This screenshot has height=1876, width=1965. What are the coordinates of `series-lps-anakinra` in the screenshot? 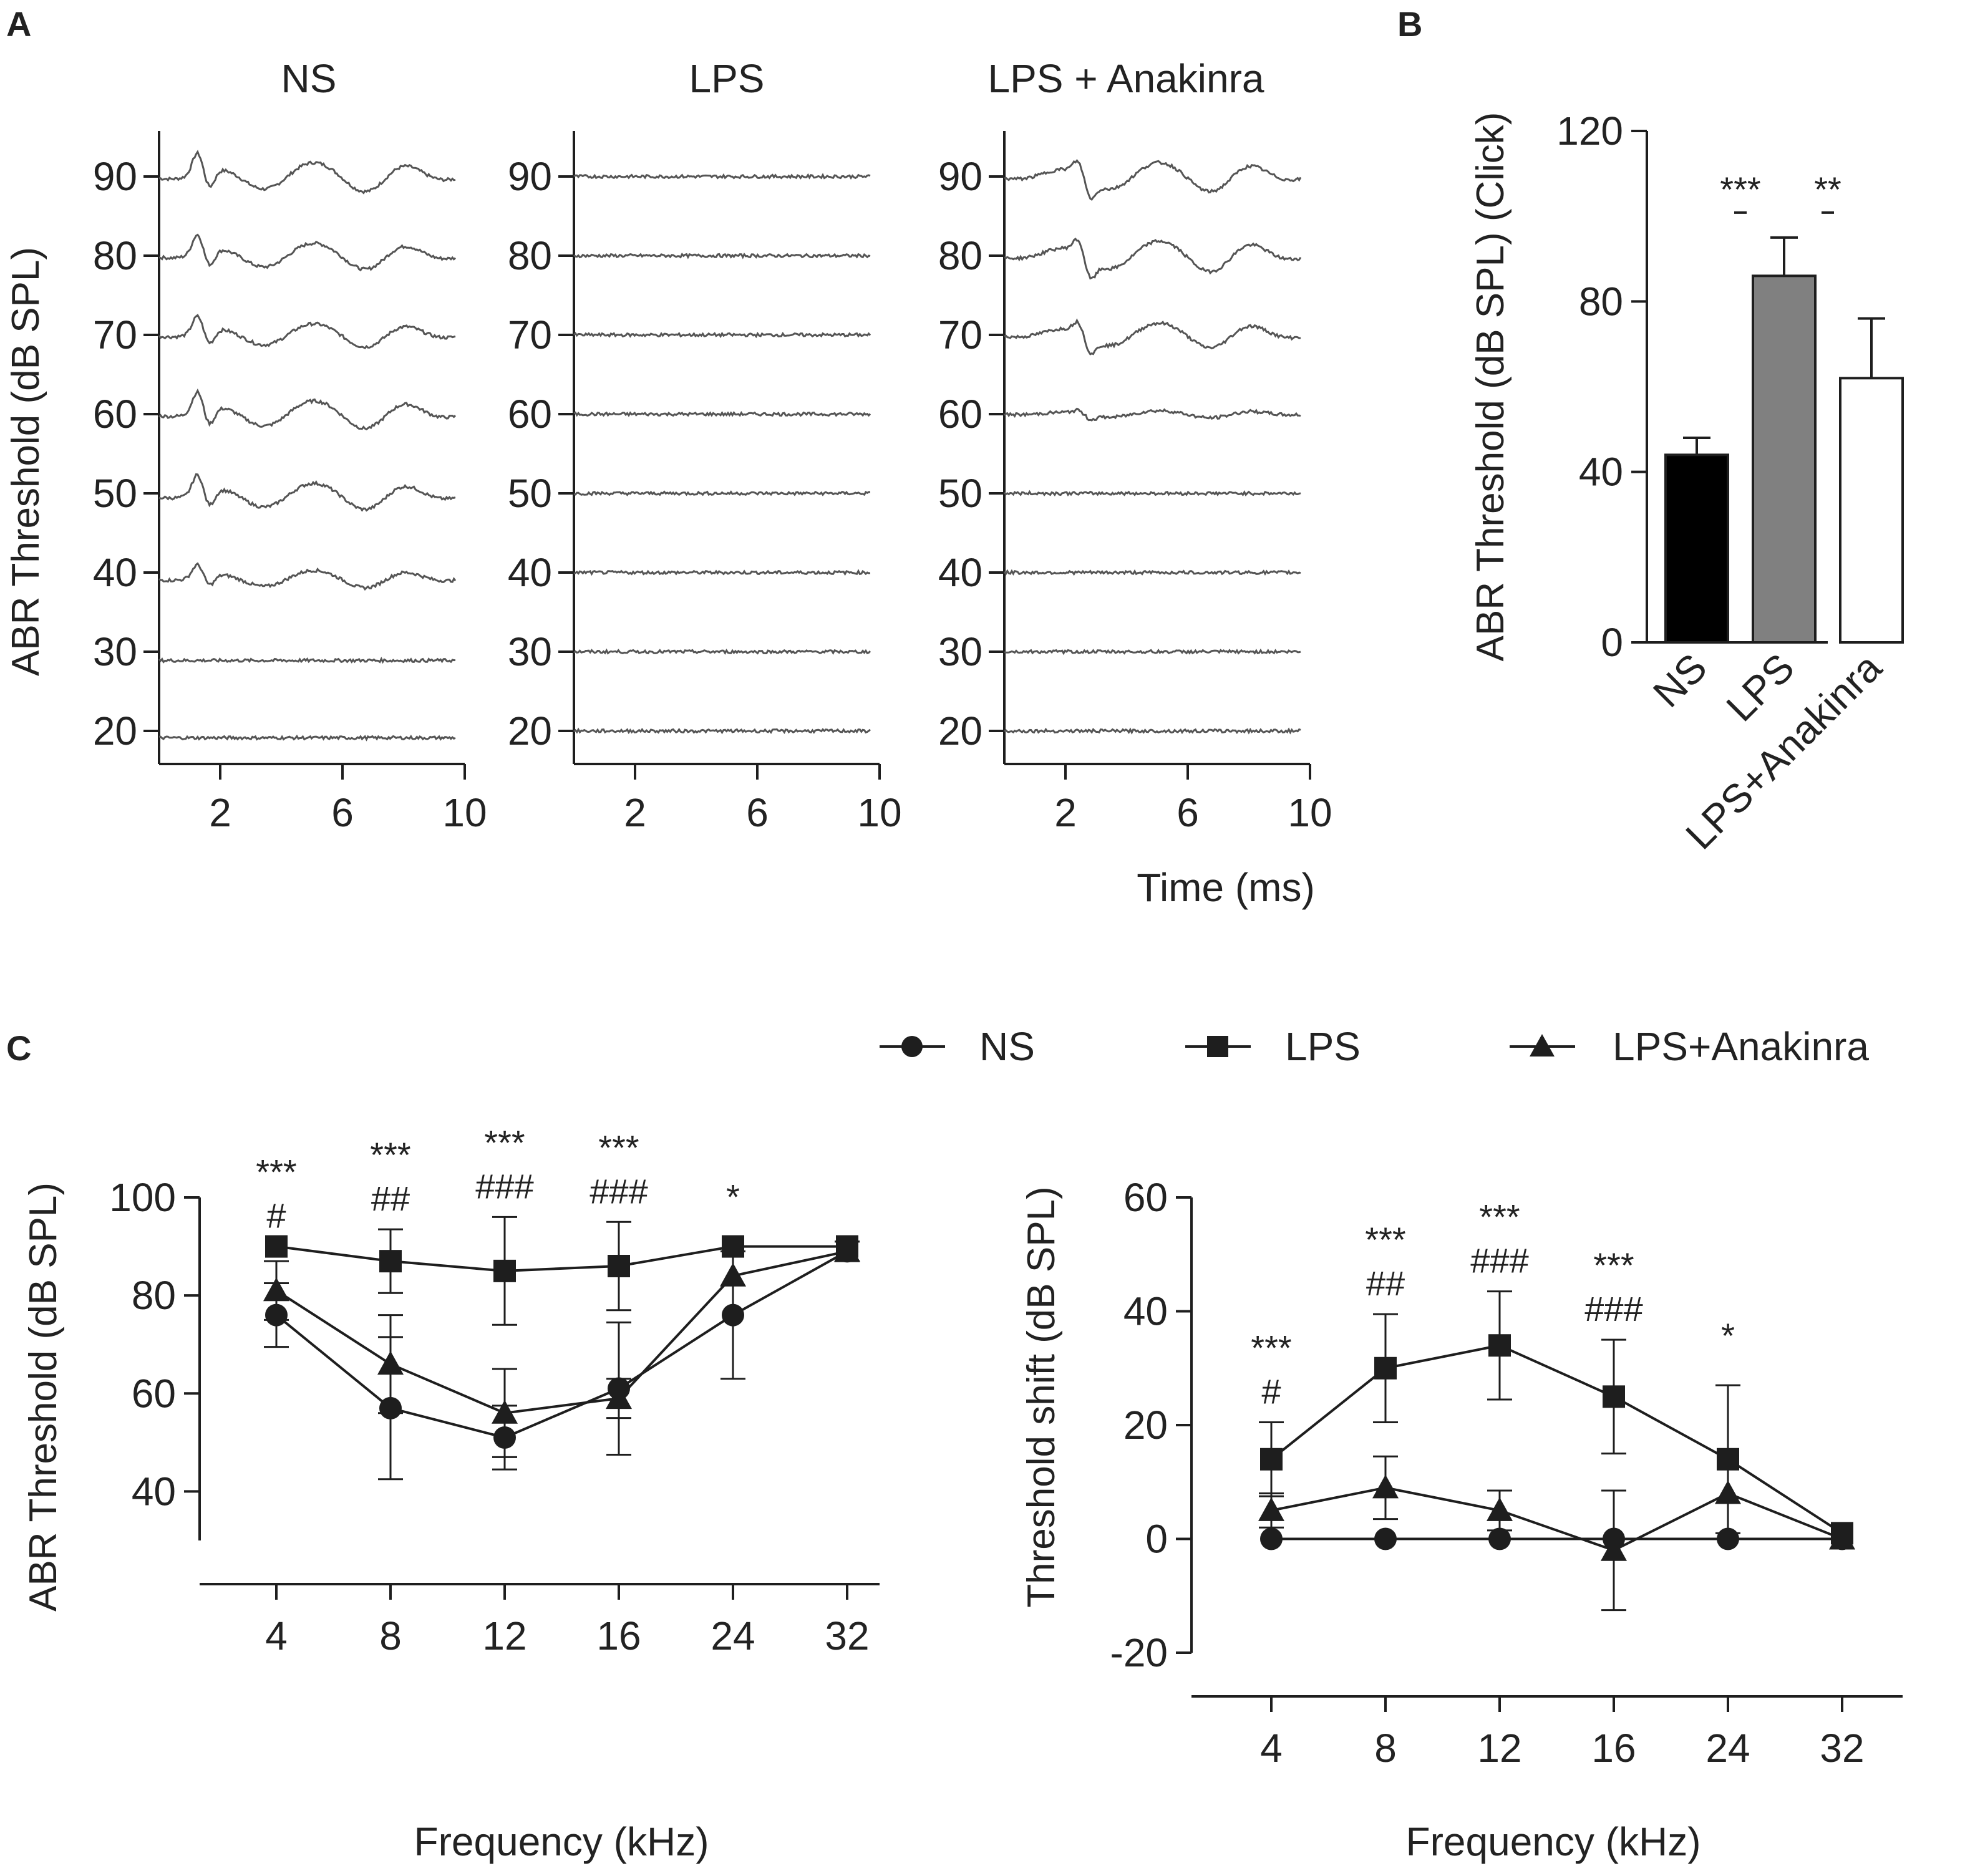 It's located at (1556, 1534).